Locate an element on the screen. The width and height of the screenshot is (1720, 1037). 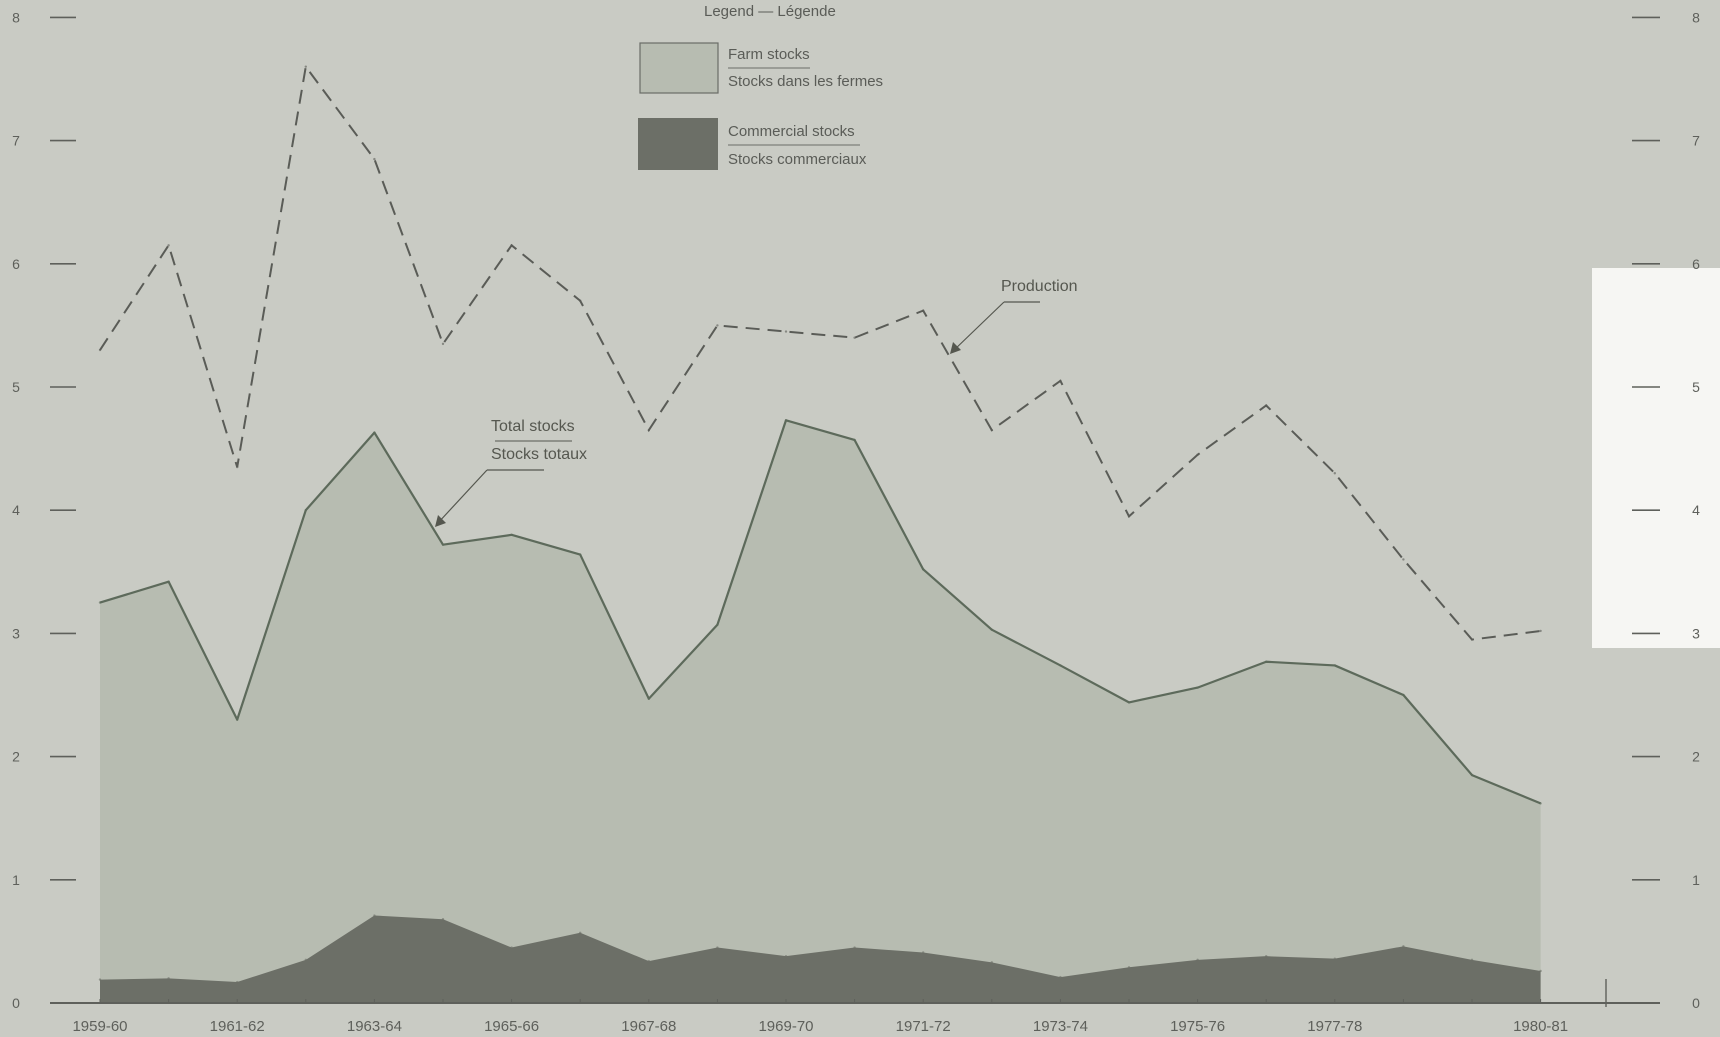
y-tick-label-right-4: 4 is located at coordinates (1696, 510).